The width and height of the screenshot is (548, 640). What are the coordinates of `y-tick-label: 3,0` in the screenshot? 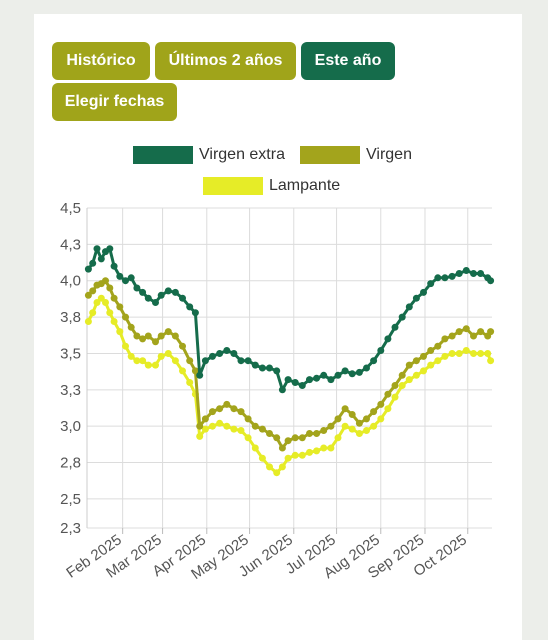 It's located at (70, 426).